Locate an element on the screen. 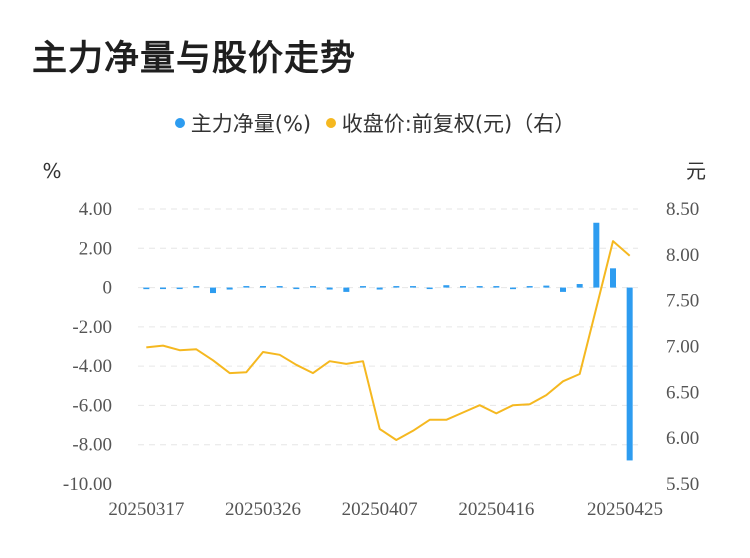 This screenshot has width=750, height=558. right-tick-label: 8.50 is located at coordinates (682, 209).